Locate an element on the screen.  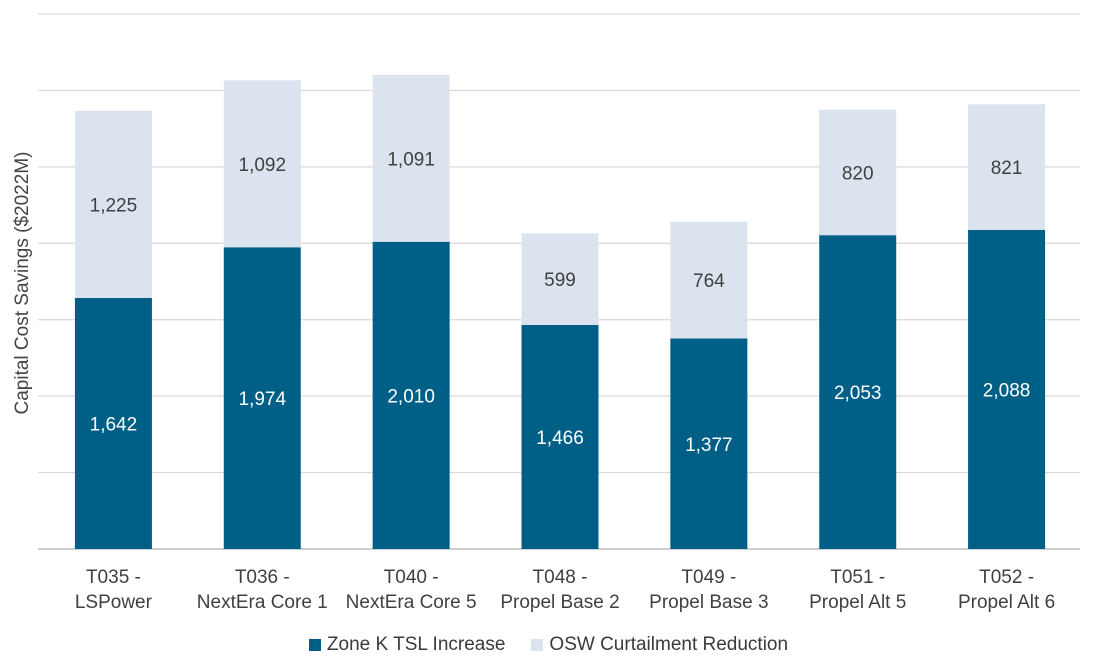
data-label-osw-6: 821 is located at coordinates (1007, 168).